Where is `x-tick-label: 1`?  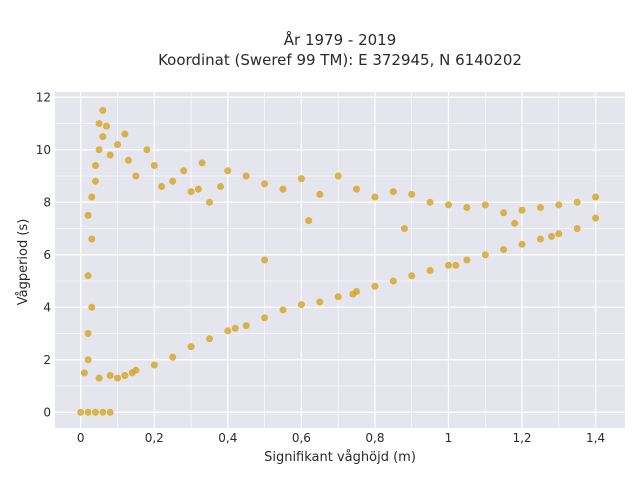
x-tick-label: 1 is located at coordinates (449, 438).